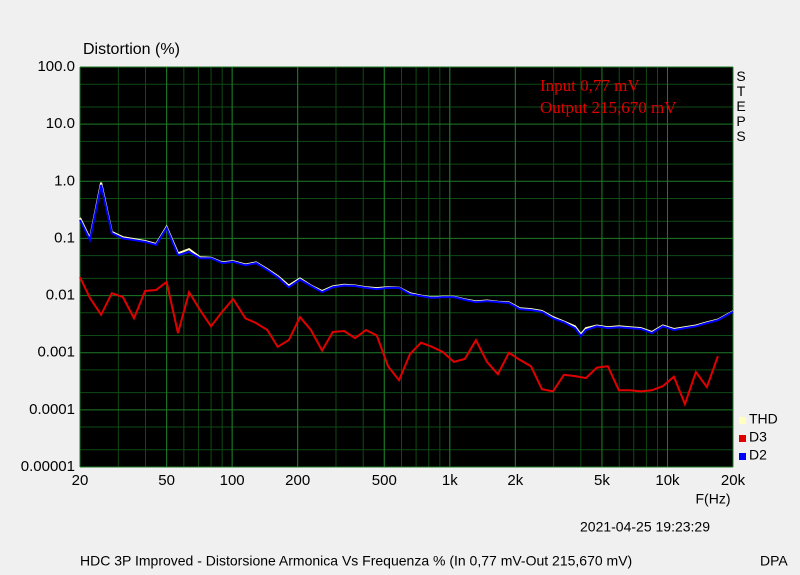  What do you see at coordinates (450, 480) in the screenshot?
I see `x-tick-label: 1k` at bounding box center [450, 480].